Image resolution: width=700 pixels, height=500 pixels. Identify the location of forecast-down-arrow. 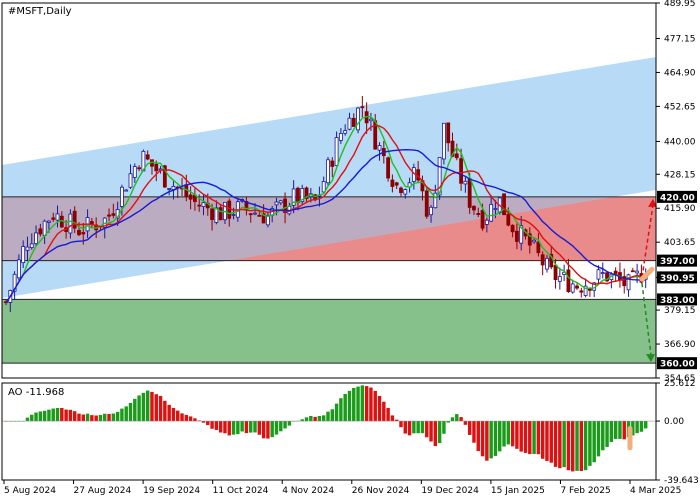
(646, 319).